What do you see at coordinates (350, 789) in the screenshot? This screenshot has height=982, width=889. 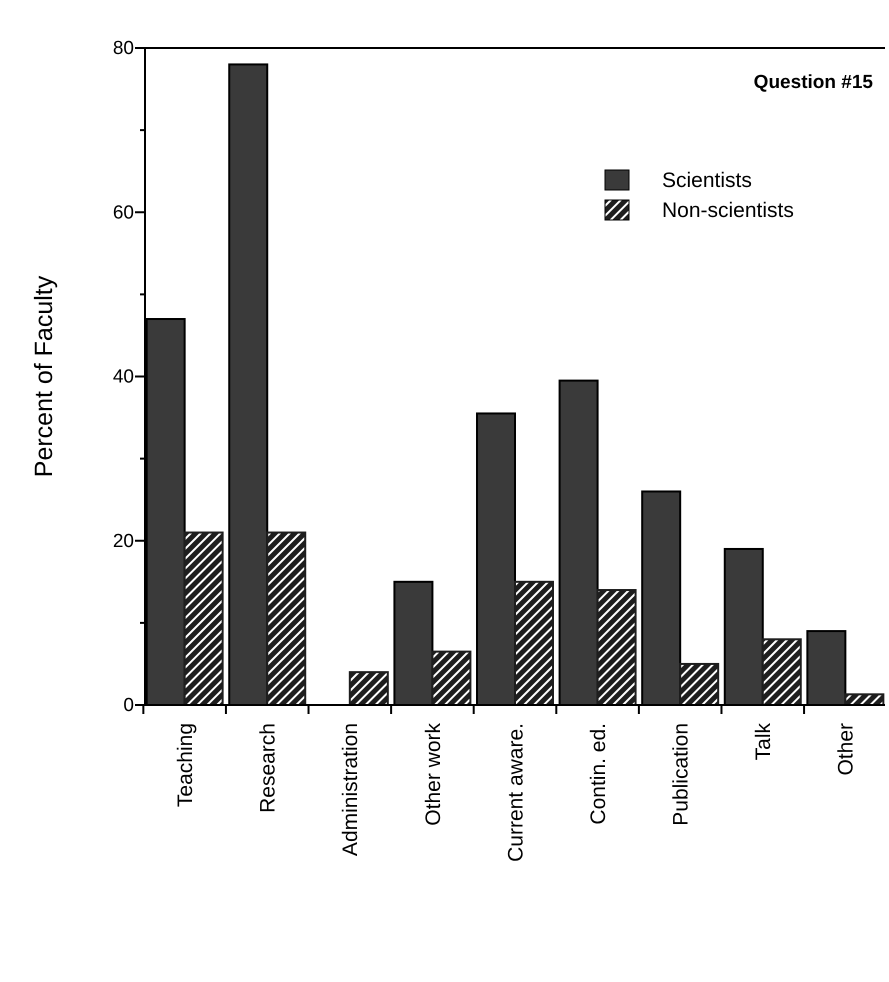 I see `x-tick-label: Administration` at bounding box center [350, 789].